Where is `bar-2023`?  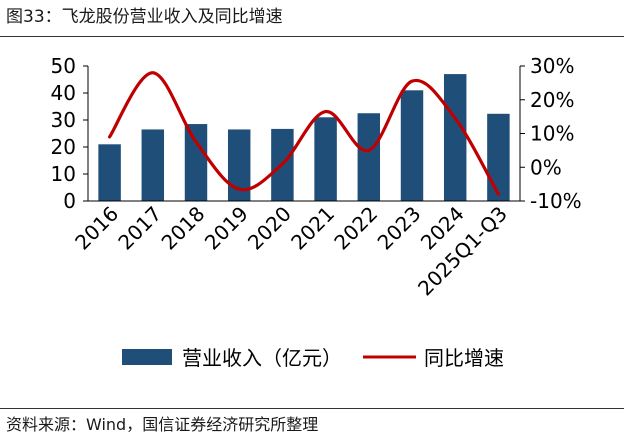 bar-2023 is located at coordinates (412, 145).